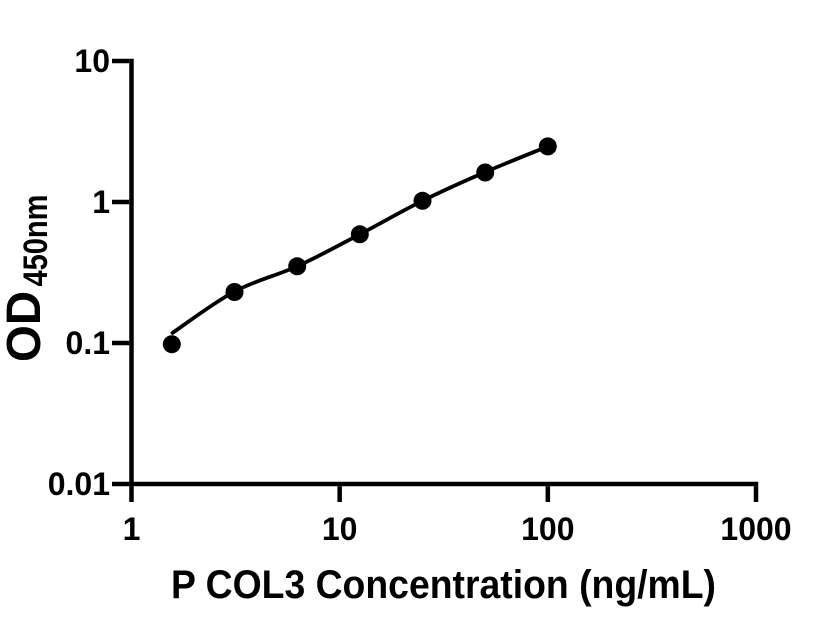  I want to click on y-tick-label: 0.01, so click(79, 484).